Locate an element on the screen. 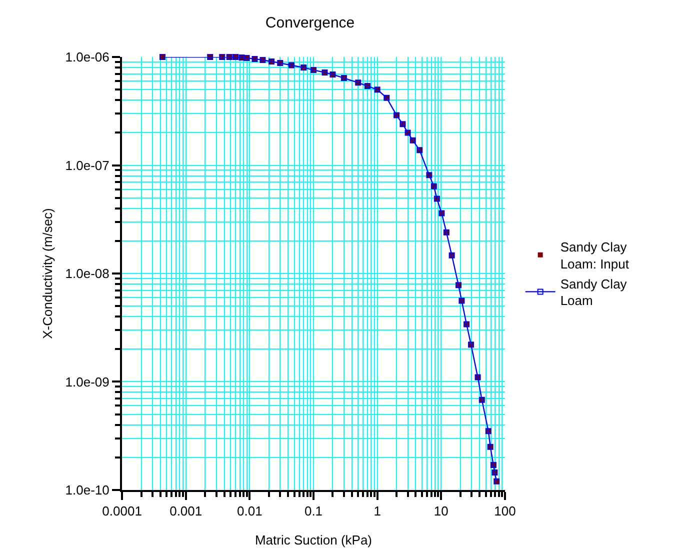  x-tick-label: 0.1 is located at coordinates (313, 511).